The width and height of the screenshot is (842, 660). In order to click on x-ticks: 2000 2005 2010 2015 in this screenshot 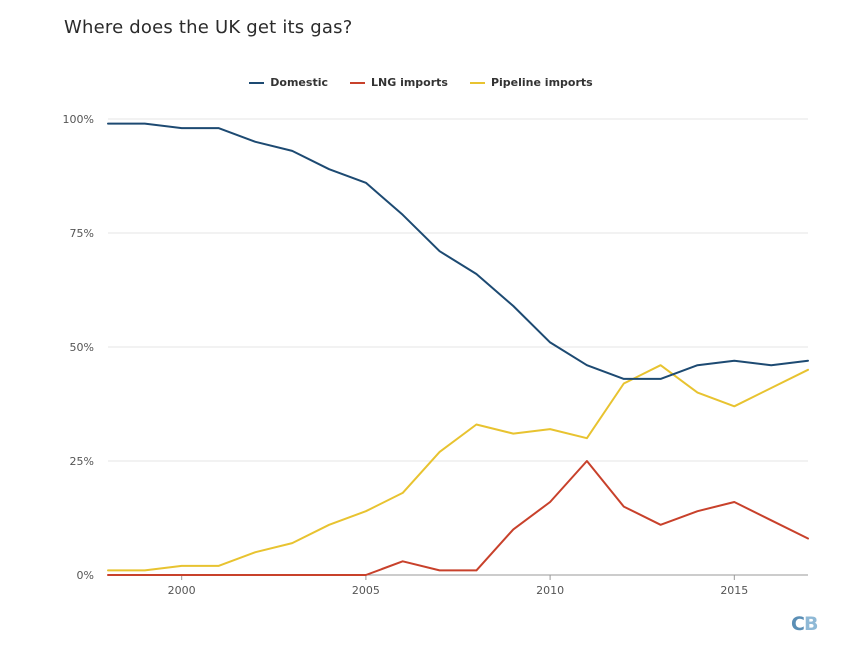, I will do `click(458, 586)`.